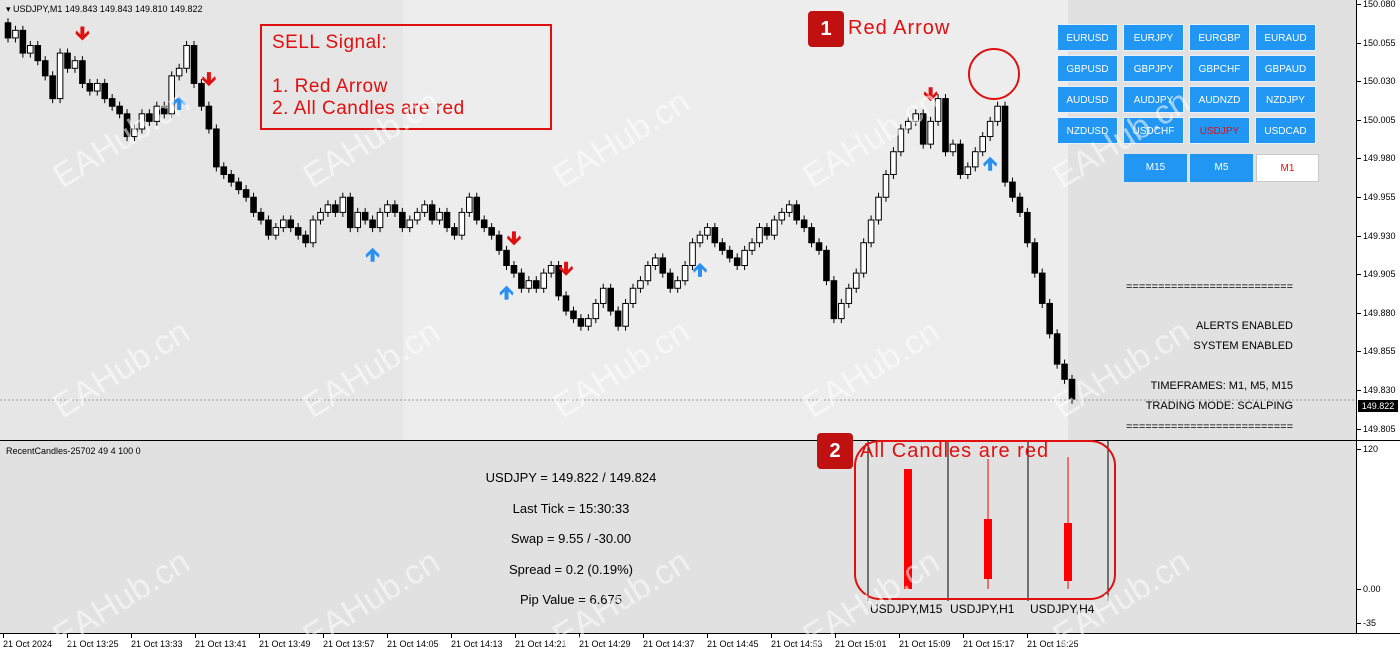 This screenshot has width=1400, height=658. Describe the element at coordinates (1062, 609) in the screenshot. I see `recent-candle-label: USDJPY,H4` at that location.